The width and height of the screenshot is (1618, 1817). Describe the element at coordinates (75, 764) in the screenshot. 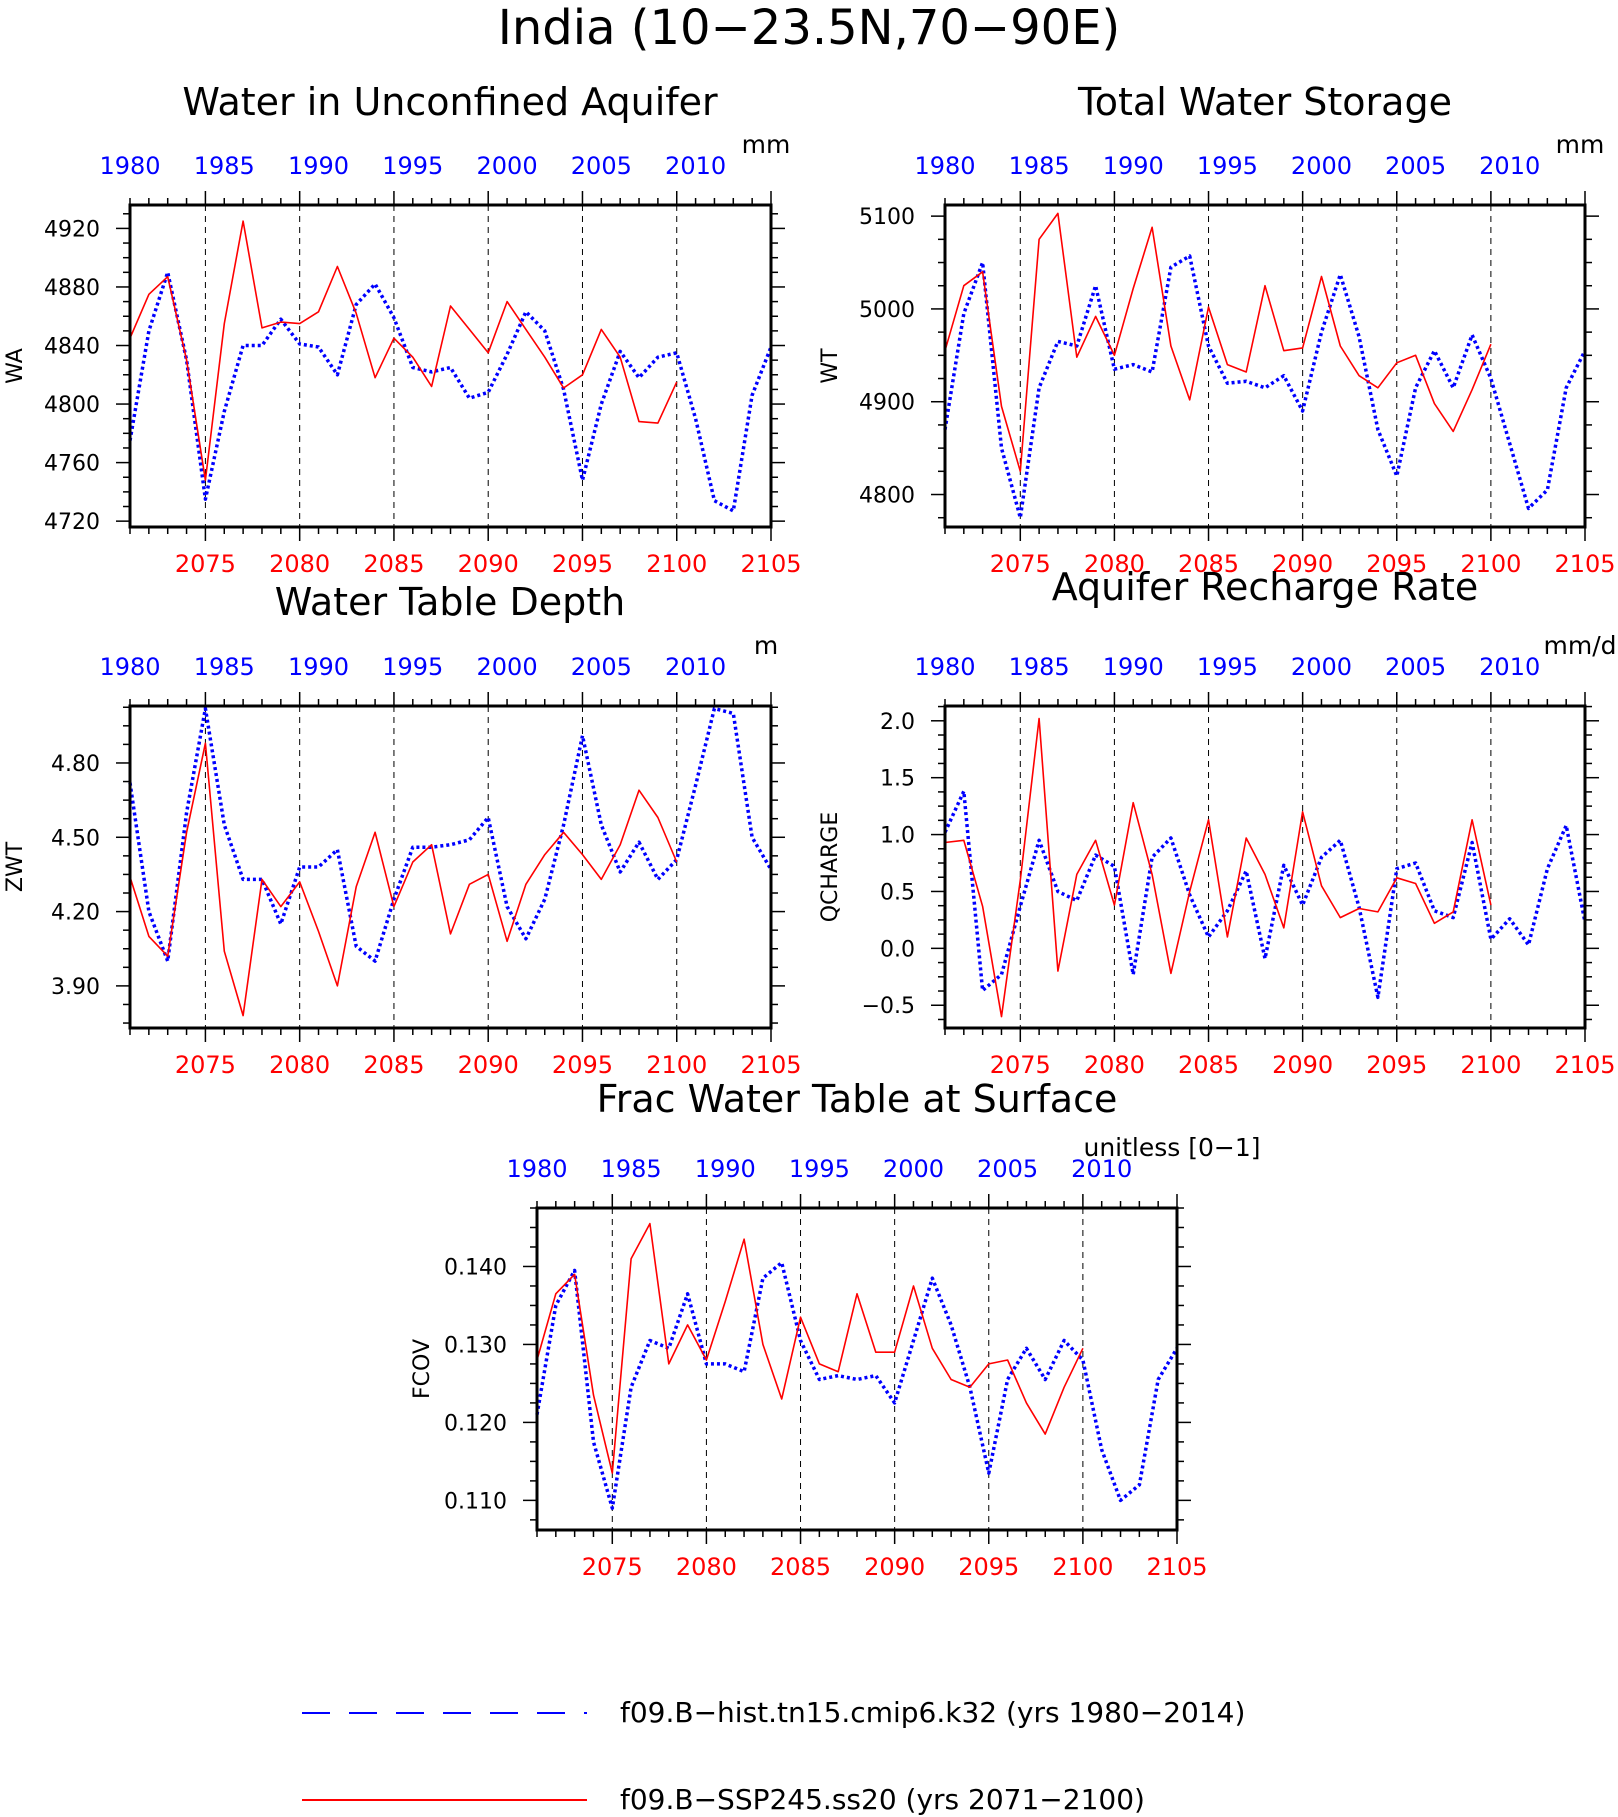

I see `y-tick-label: 4.80` at that location.